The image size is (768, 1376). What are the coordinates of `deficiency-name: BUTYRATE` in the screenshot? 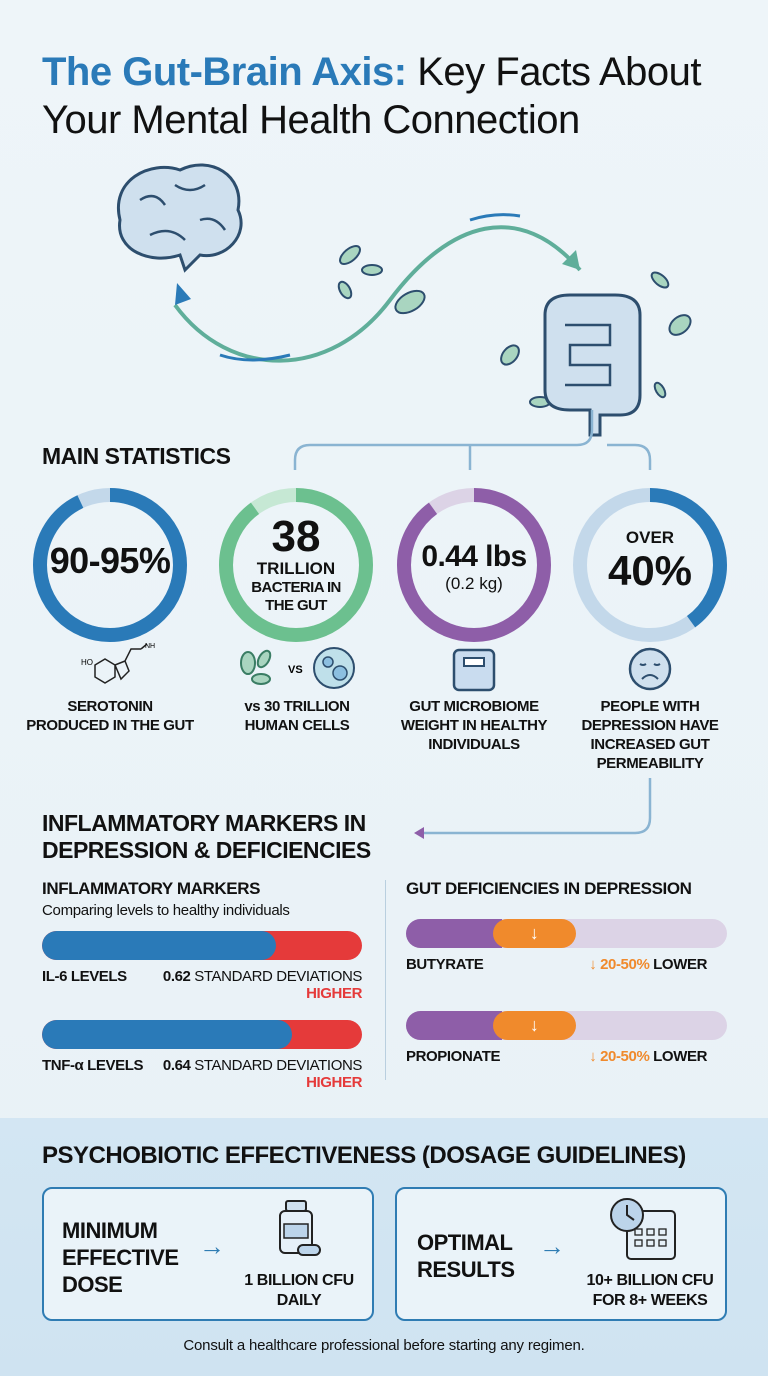 It's located at (445, 964).